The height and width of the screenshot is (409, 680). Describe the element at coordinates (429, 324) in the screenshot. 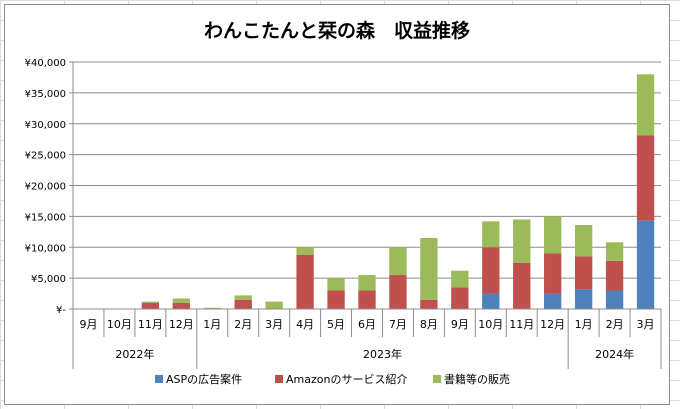

I see `x-category-label: 8月` at that location.